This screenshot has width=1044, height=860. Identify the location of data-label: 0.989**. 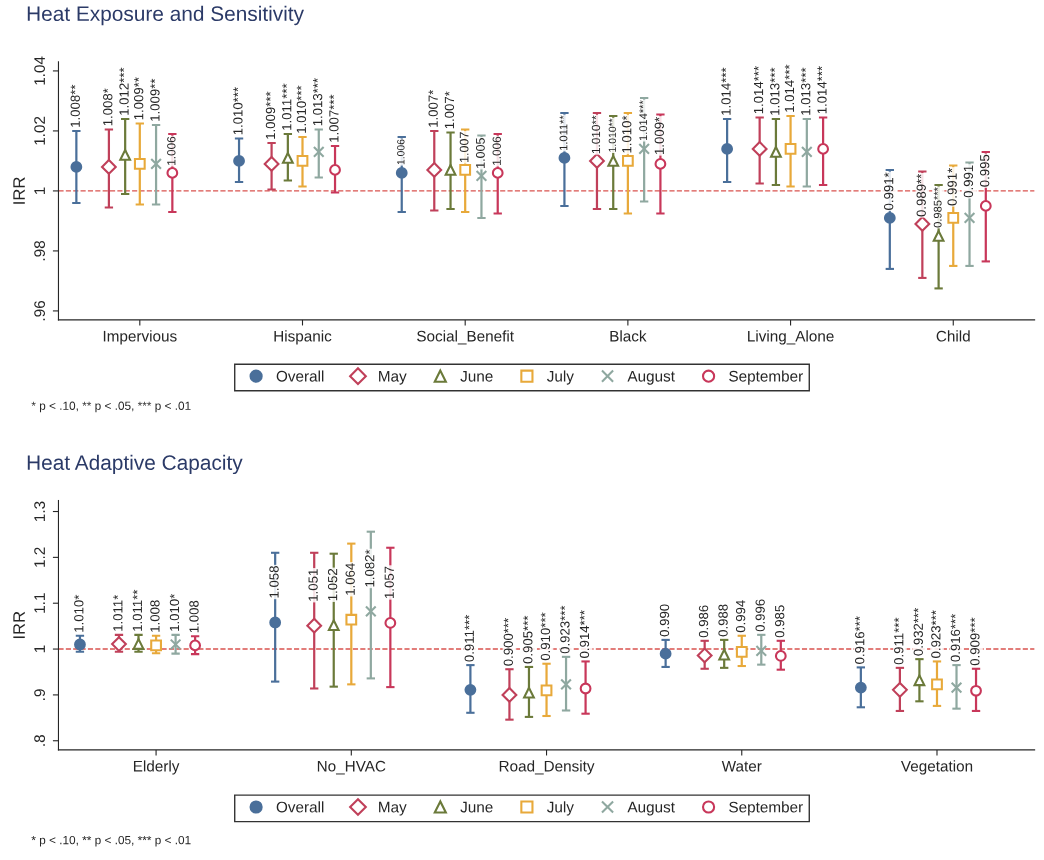
(921, 195).